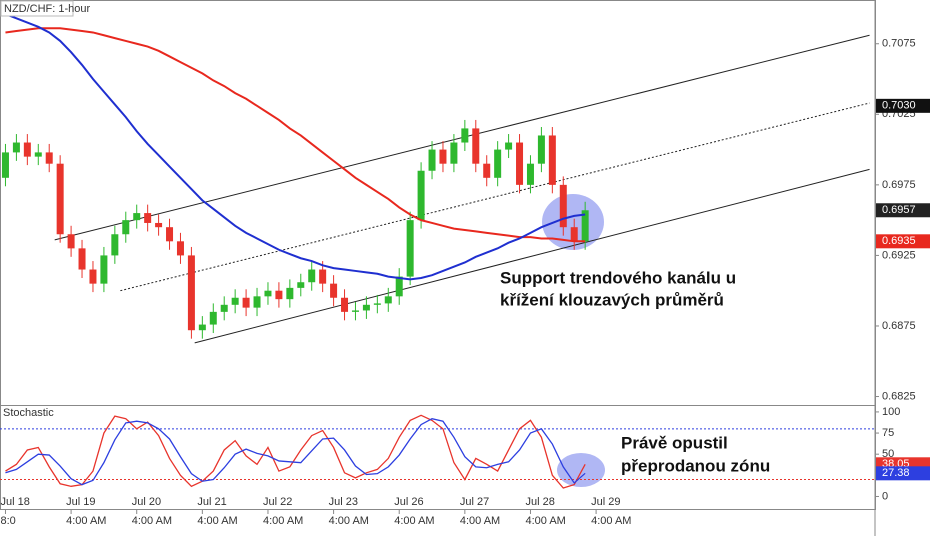 The image size is (931, 536). What do you see at coordinates (146, 502) in the screenshot?
I see `x-tick-label: Jul 20` at bounding box center [146, 502].